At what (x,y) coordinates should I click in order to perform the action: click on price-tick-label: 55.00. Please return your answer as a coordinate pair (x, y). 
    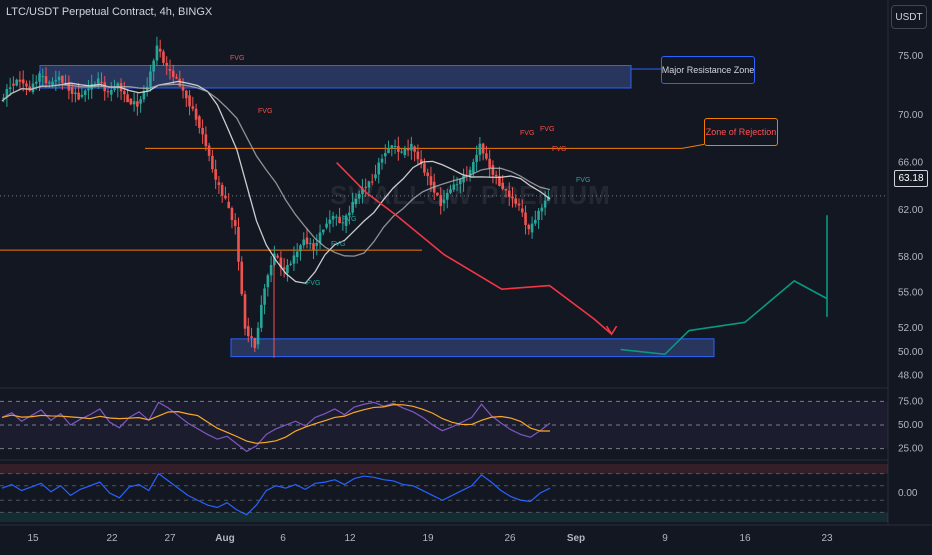
    Looking at the image, I should click on (910, 293).